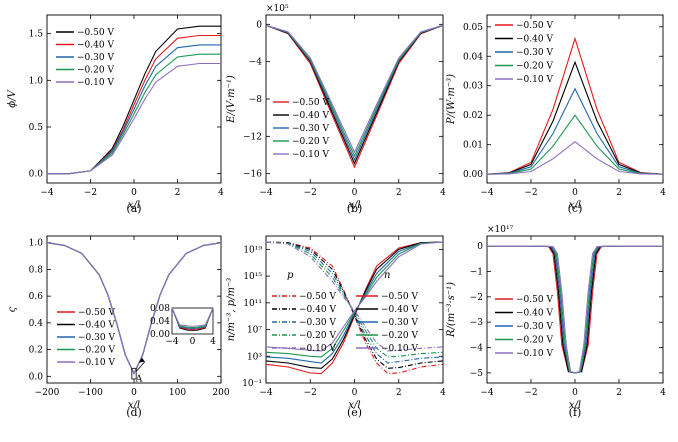  Describe the element at coordinates (192, 317) in the screenshot. I see `inset-series-line` at that location.